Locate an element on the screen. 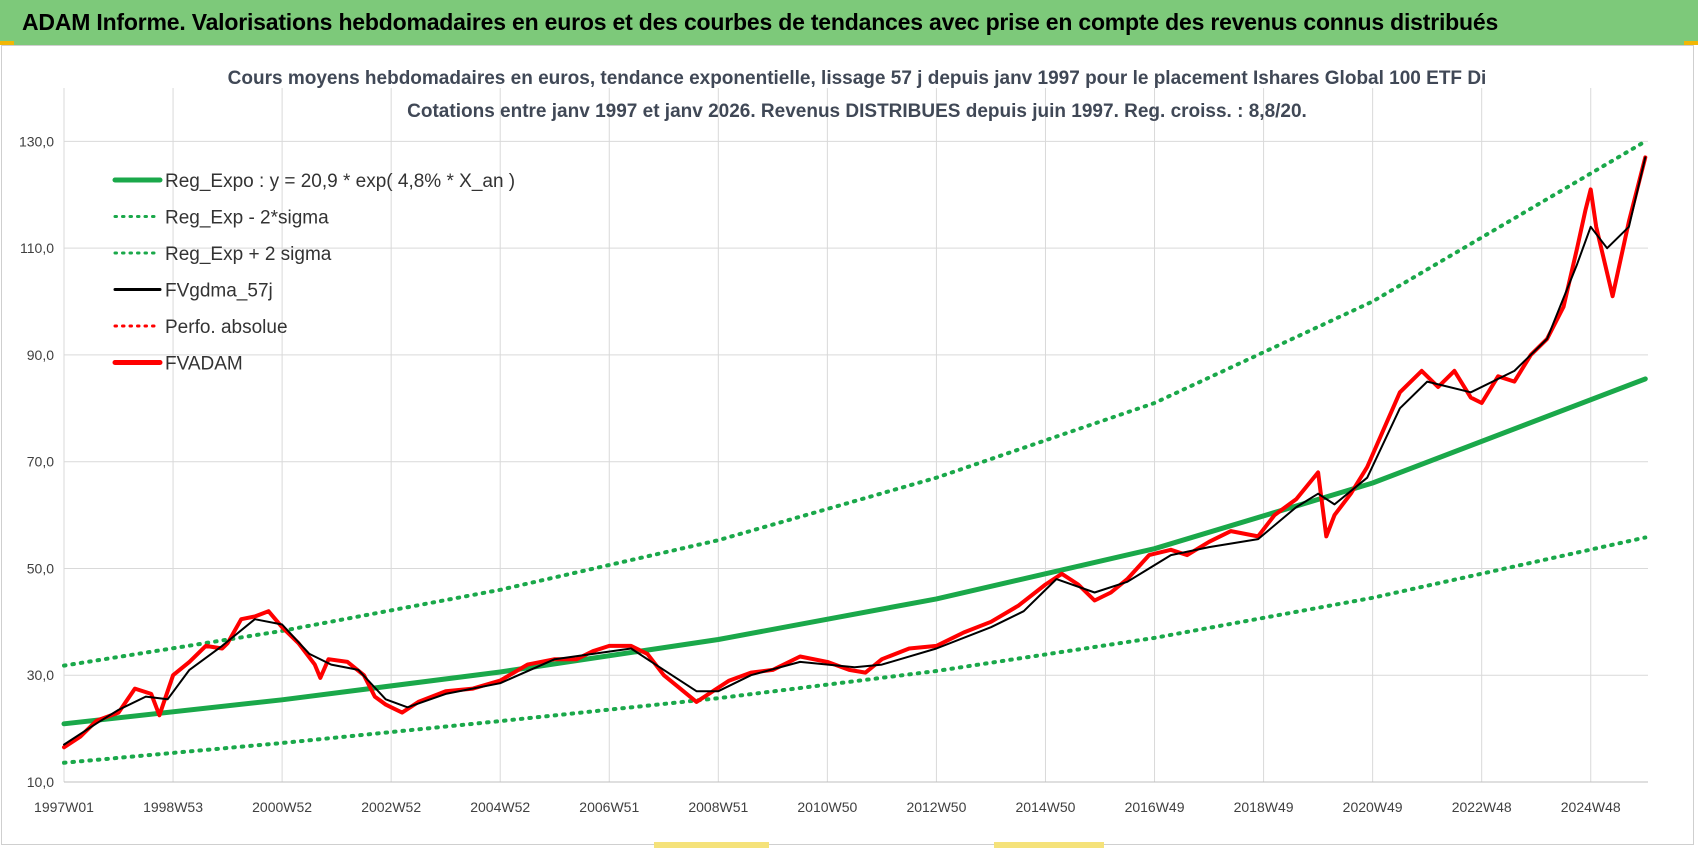 This screenshot has height=848, width=1698. x-tick-label: 2022W48 is located at coordinates (1482, 807).